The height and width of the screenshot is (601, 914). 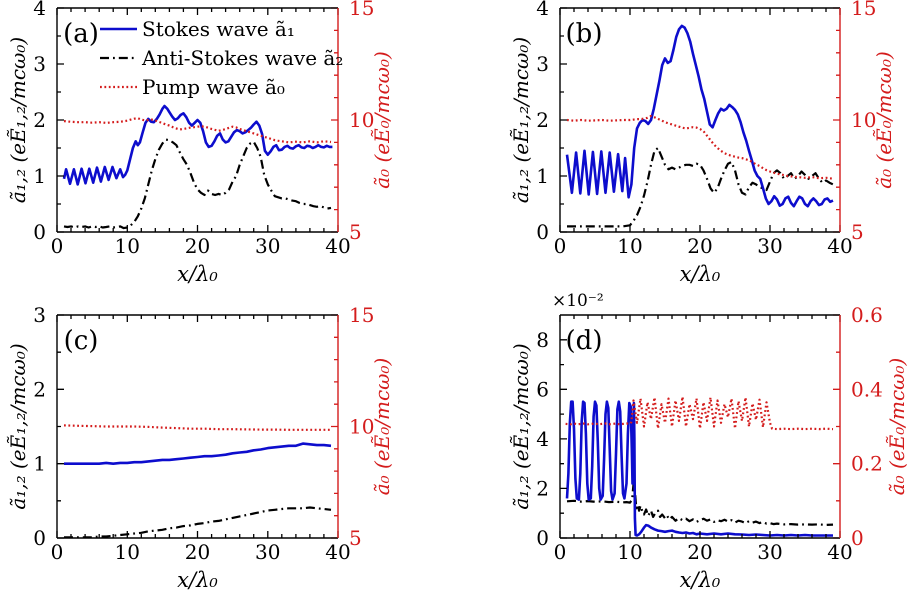 I want to click on yleft-tick-label-b: 2, so click(x=542, y=120).